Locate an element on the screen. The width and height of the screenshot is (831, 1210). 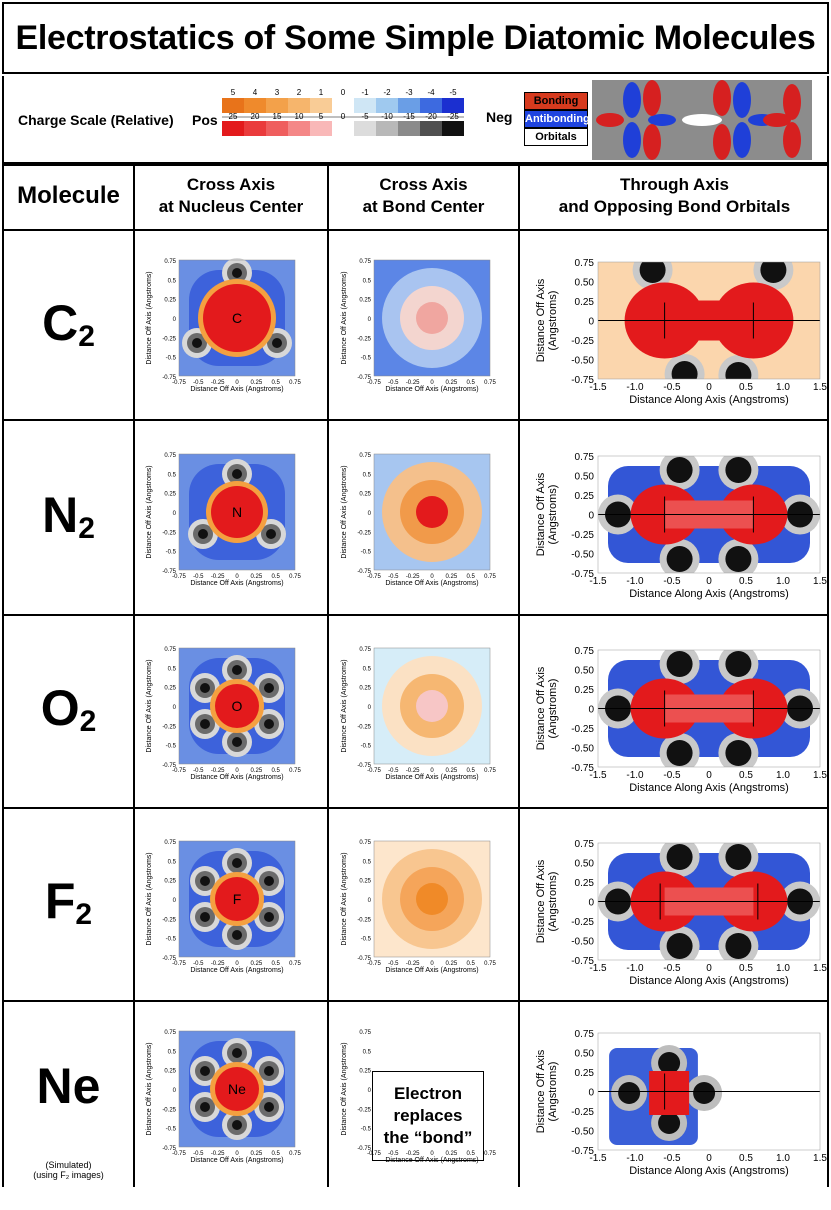
orbital-illustration is located at coordinates (702, 120).